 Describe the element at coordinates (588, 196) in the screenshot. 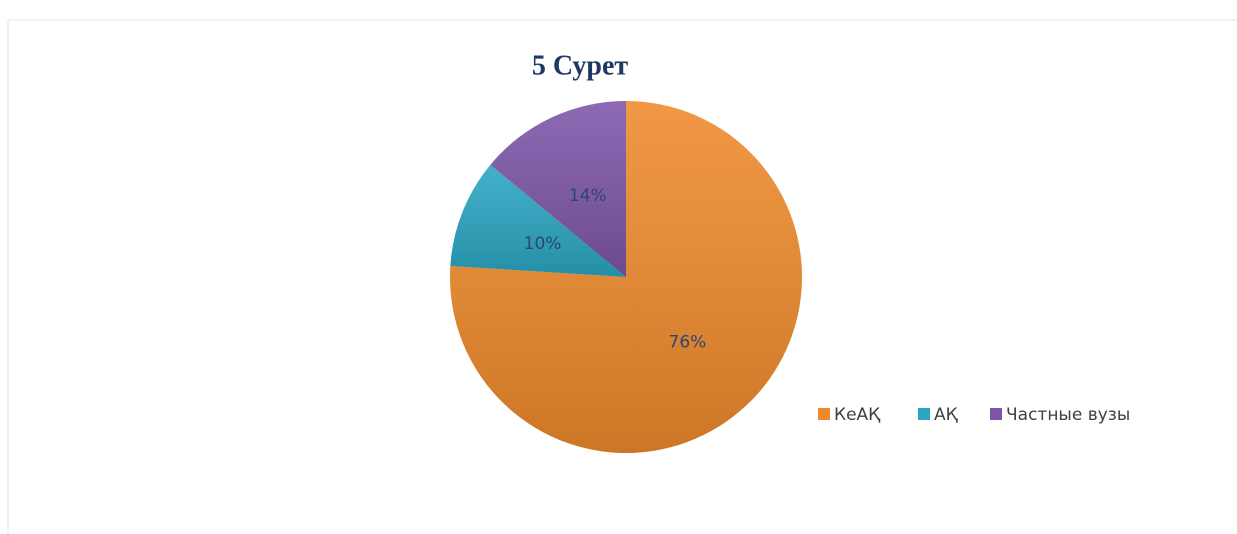

I see `data-label: 14%` at that location.